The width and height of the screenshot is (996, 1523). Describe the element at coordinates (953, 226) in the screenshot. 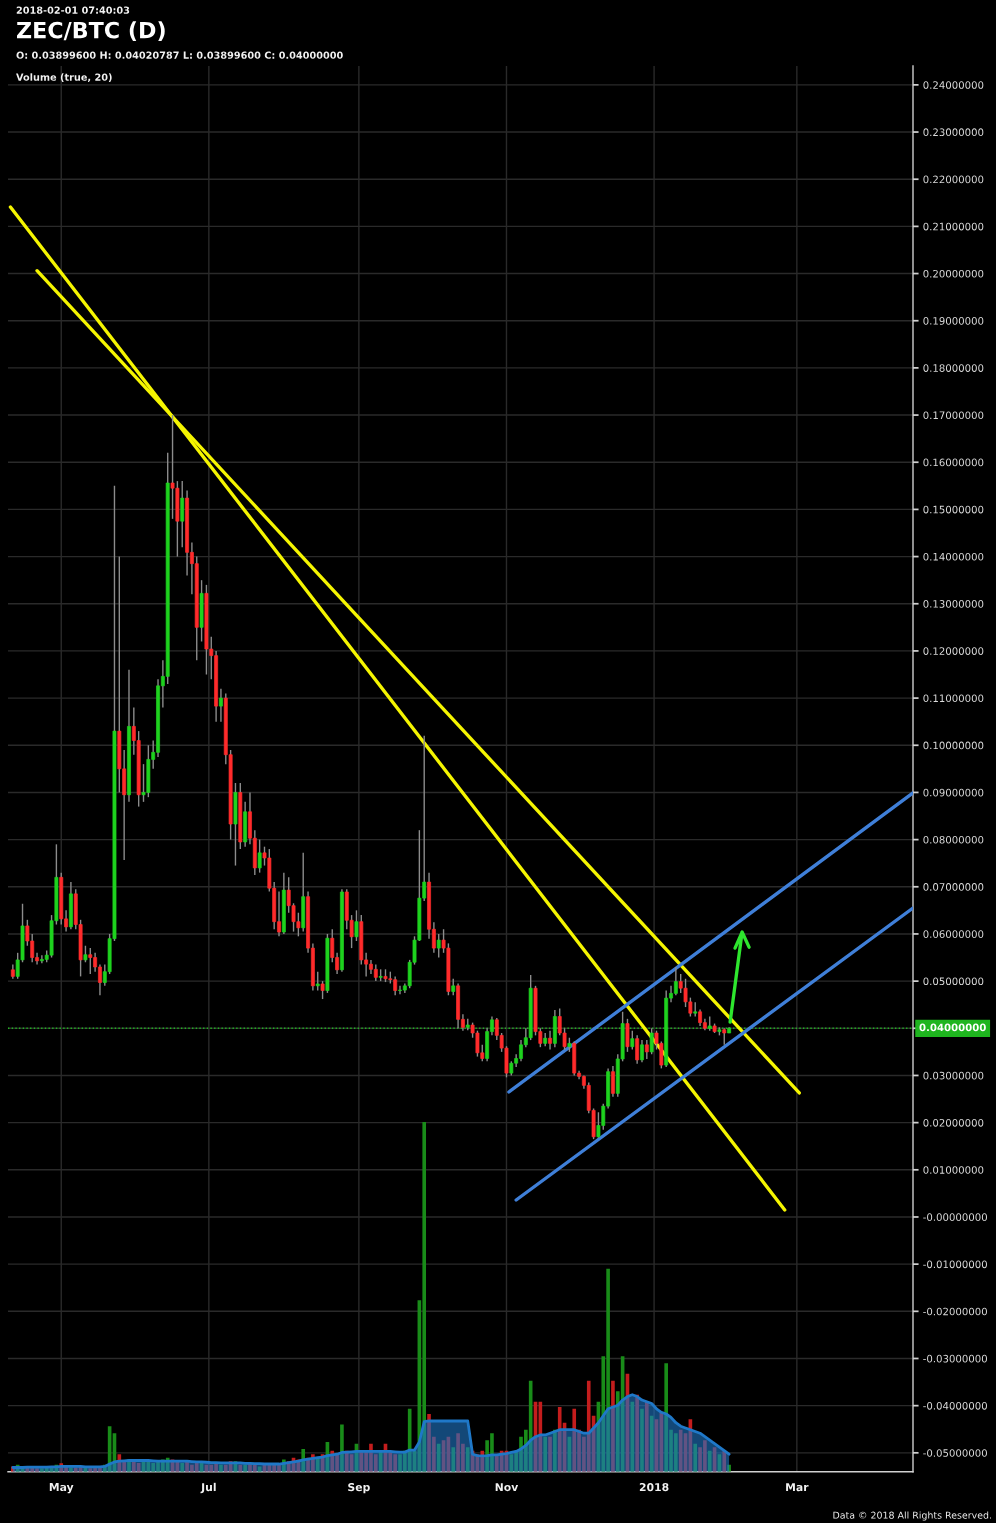

I see `y-tick-label: 0.21000000` at that location.